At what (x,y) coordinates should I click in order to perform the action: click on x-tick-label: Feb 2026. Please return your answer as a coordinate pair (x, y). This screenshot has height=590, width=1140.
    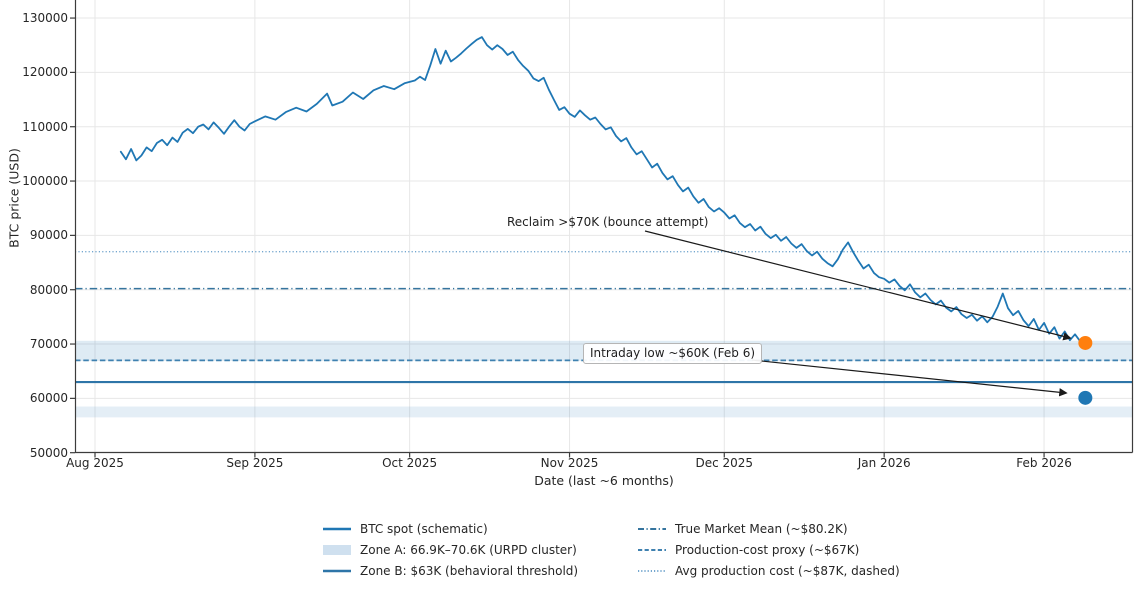
    Looking at the image, I should click on (1044, 463).